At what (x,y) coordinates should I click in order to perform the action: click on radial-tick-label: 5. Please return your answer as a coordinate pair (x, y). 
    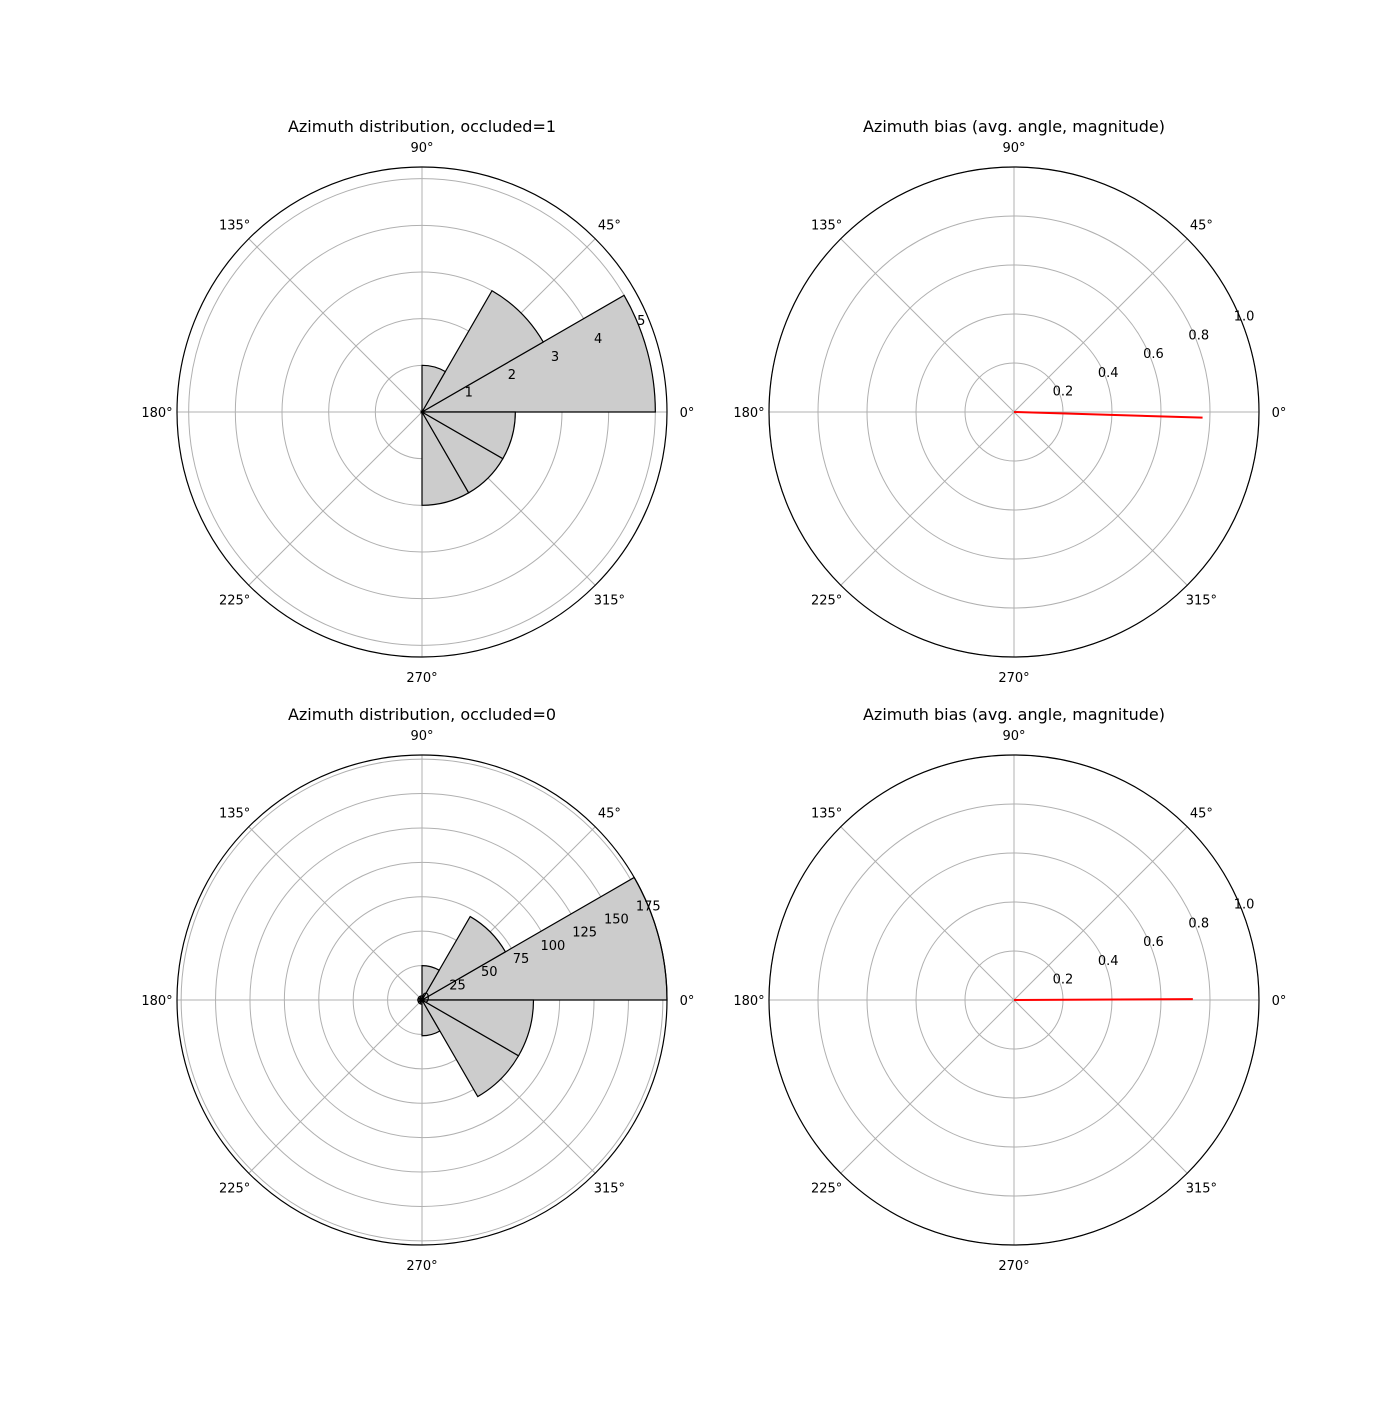
    Looking at the image, I should click on (641, 321).